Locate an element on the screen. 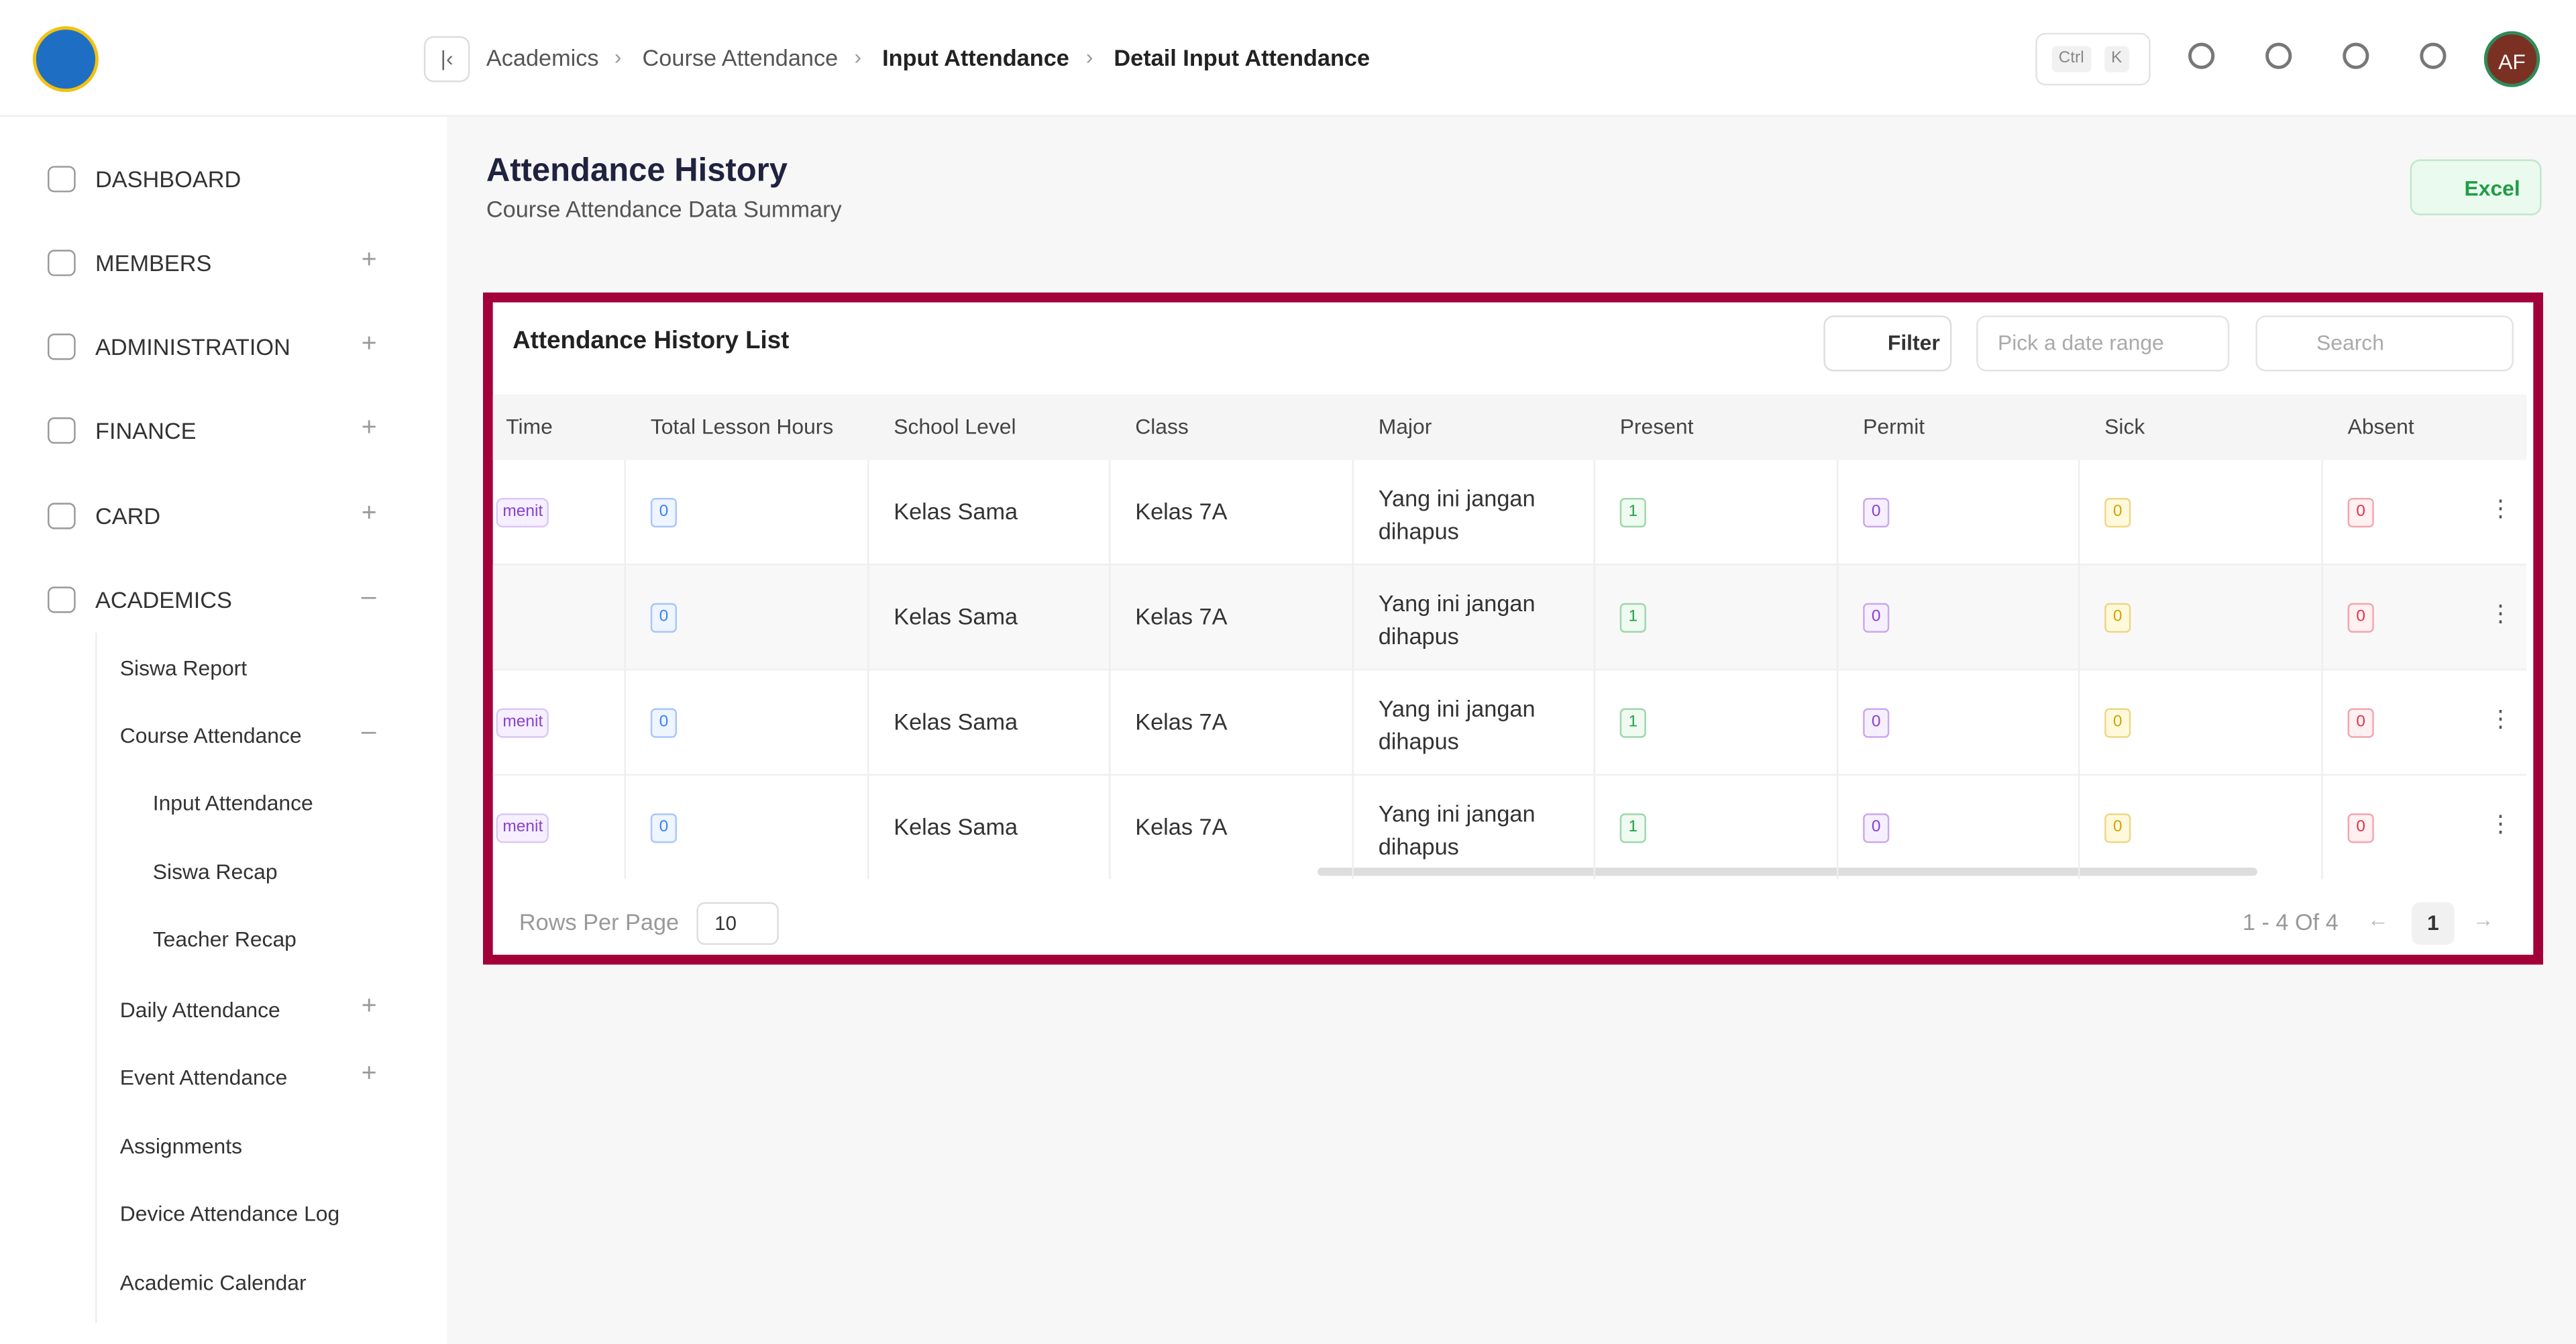  next-page: → is located at coordinates (2483, 919).